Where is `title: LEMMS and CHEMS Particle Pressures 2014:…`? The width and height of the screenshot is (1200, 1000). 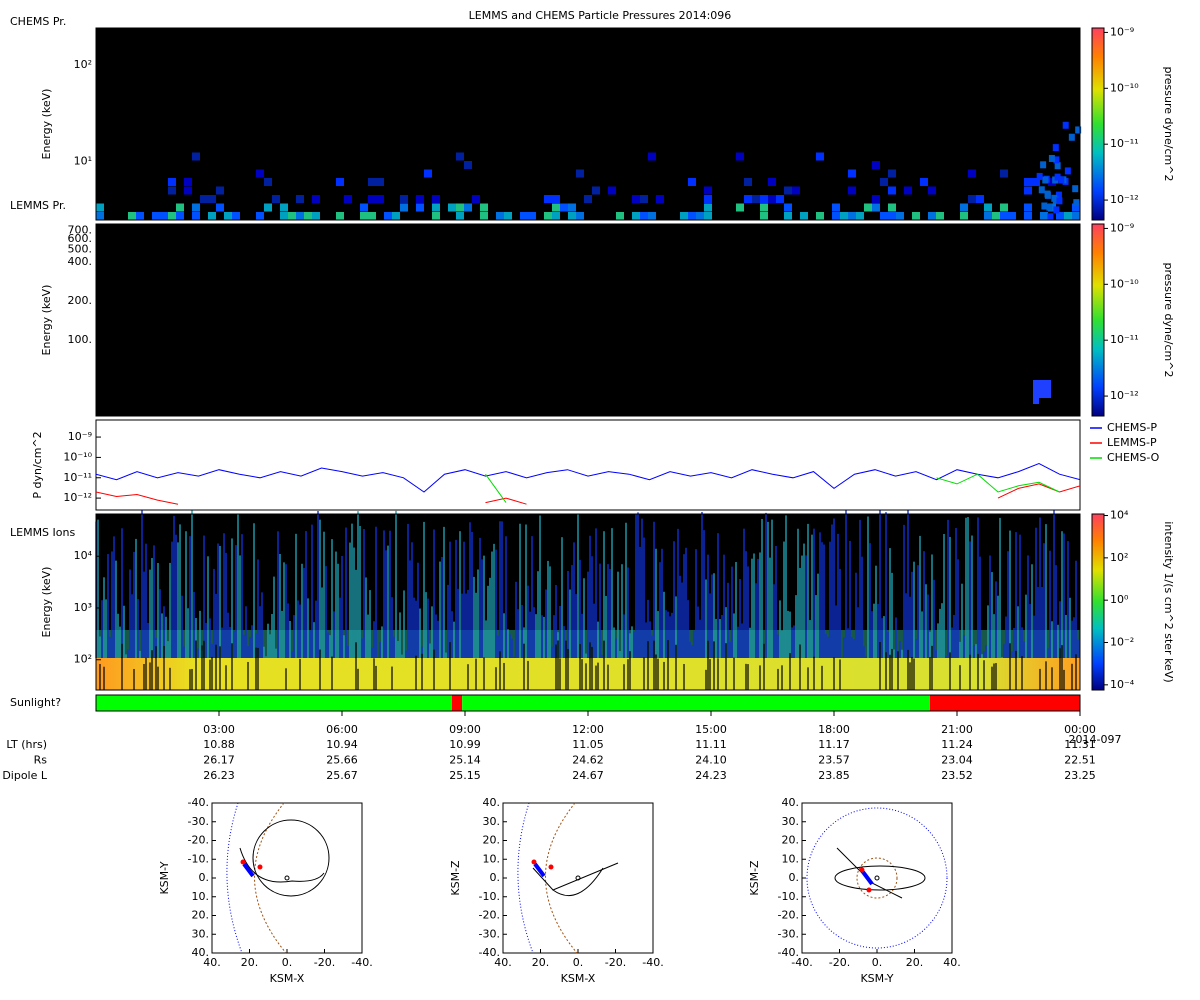
title: LEMMS and CHEMS Particle Pressures 2014:… is located at coordinates (600, 15).